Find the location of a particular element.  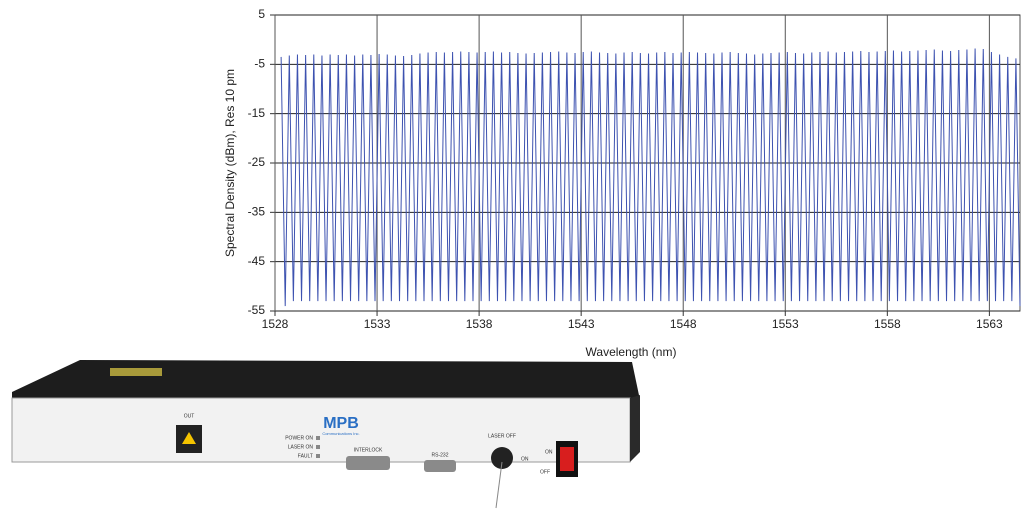

rs232-label: RS-232 is located at coordinates (440, 455).